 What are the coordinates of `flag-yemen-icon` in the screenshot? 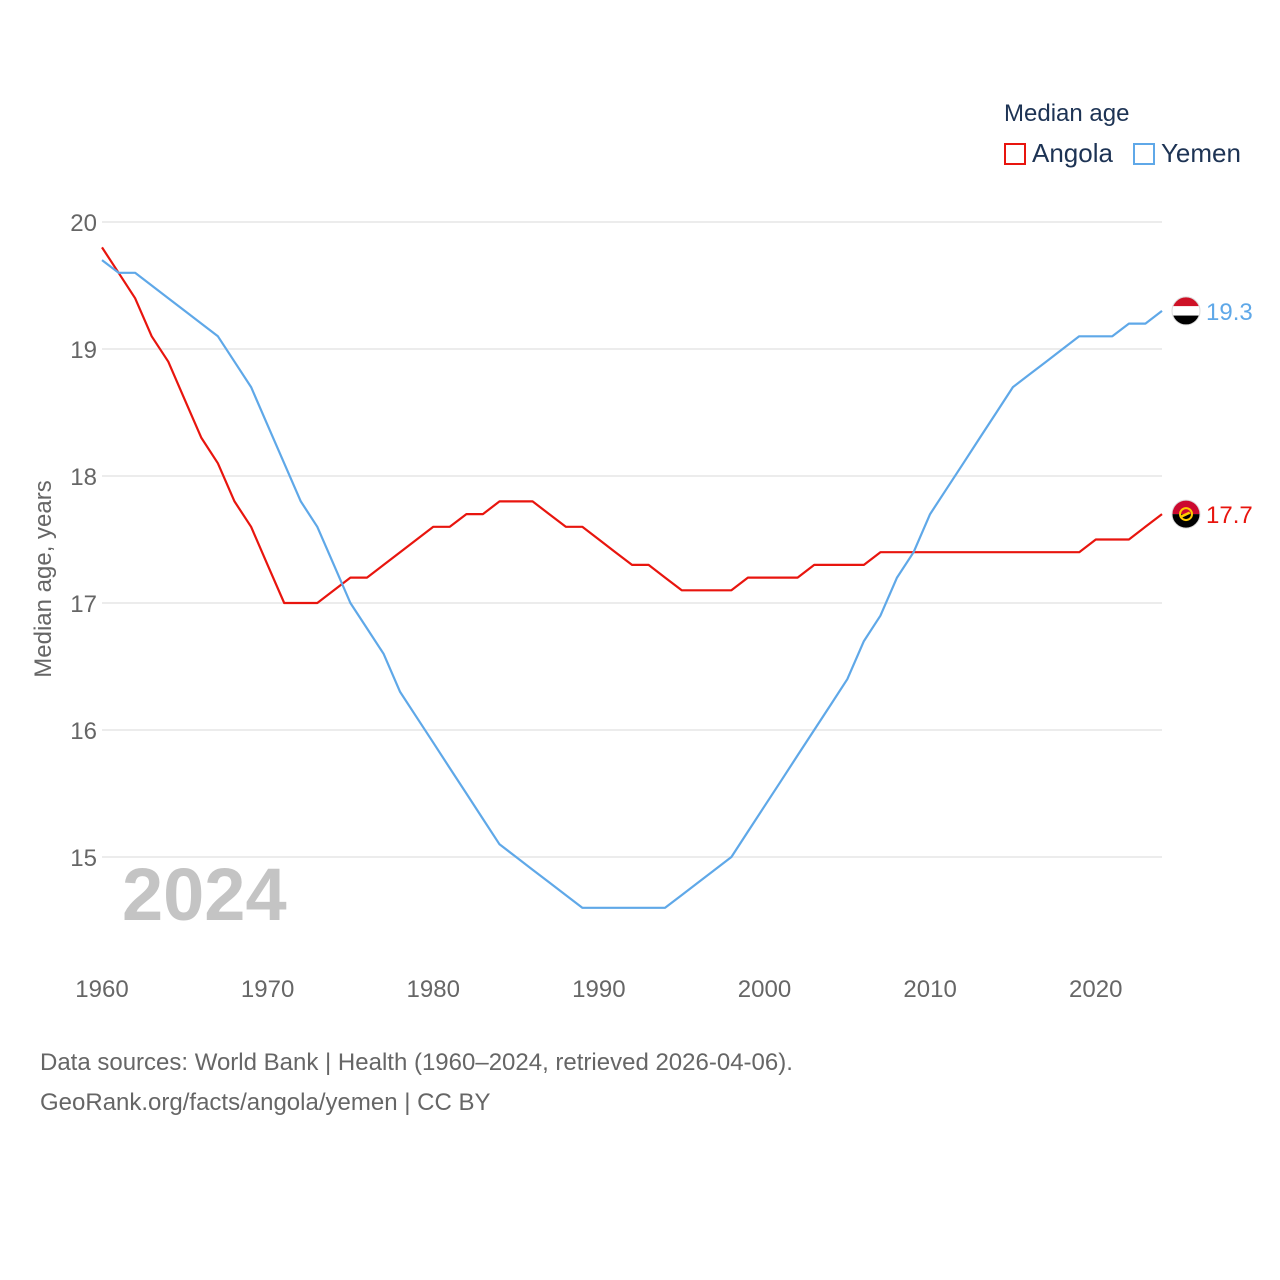 It's located at (1186, 311).